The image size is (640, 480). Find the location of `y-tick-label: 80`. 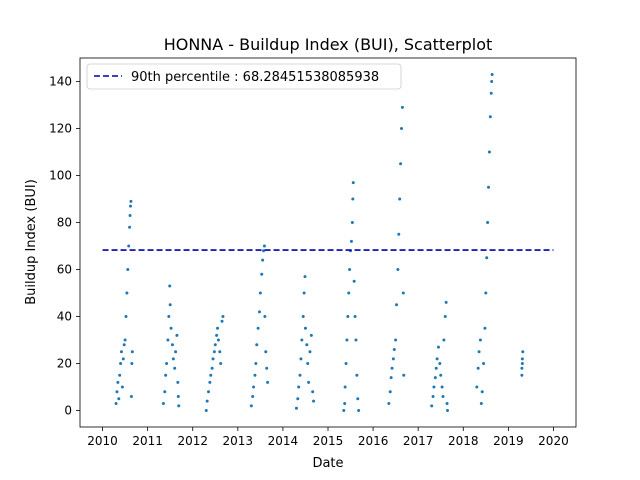

y-tick-label: 80 is located at coordinates (64, 223).